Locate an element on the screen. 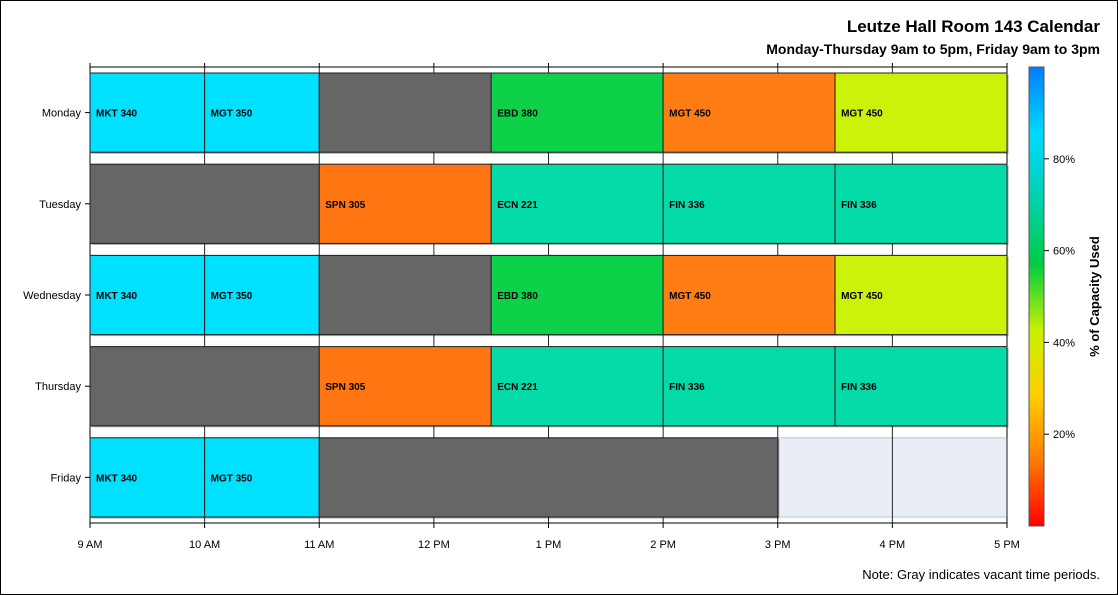 This screenshot has height=595, width=1118. legend-tick-label: 80% is located at coordinates (1064, 160).